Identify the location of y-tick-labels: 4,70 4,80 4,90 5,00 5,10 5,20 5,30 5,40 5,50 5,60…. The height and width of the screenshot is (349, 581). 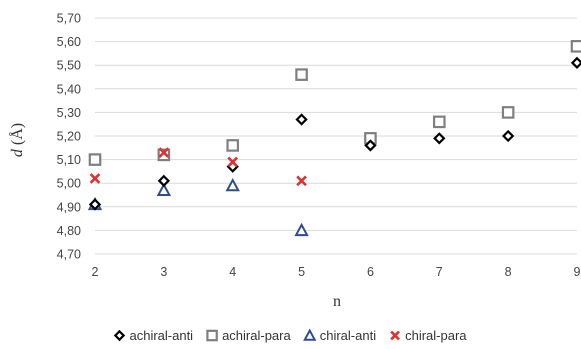
(69, 137).